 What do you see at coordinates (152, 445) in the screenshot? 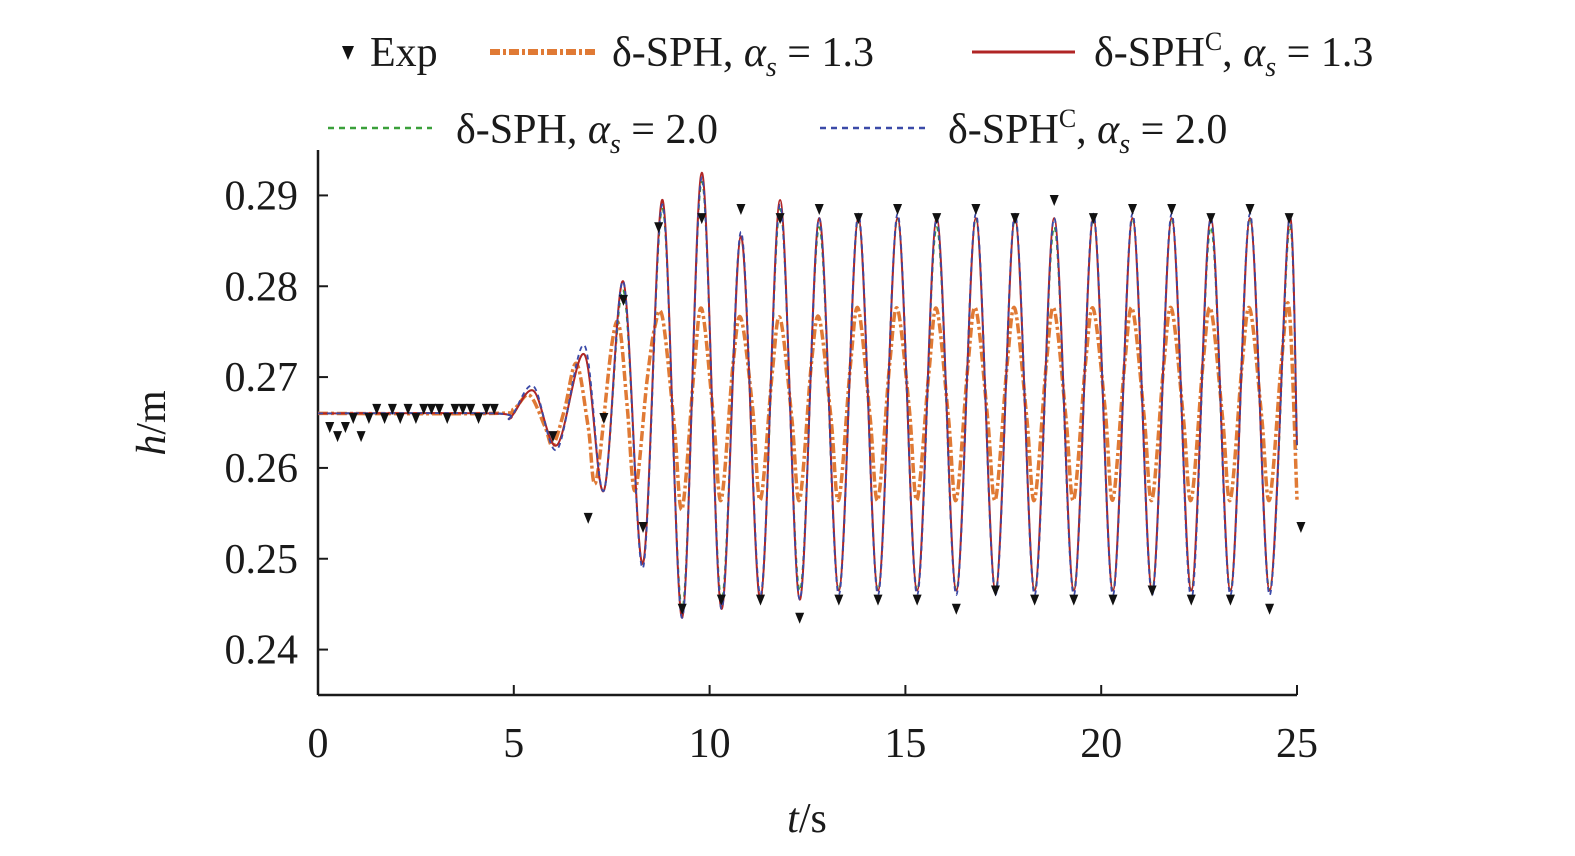
I see `y-axis-var: h` at bounding box center [152, 445].